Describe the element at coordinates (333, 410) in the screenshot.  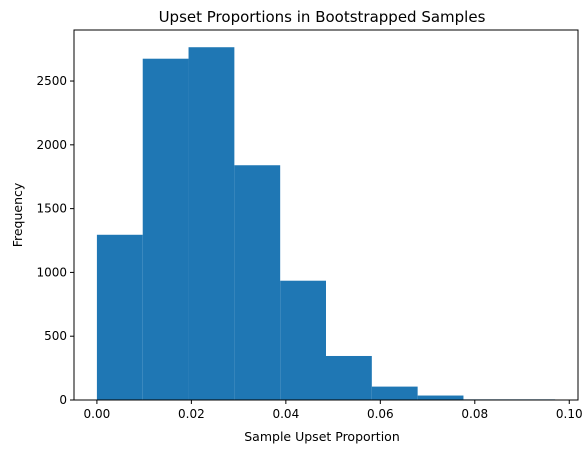
I see `x-axis-ticks: 0.00 0.02 0.04 0.06 0.08 0.10` at that location.